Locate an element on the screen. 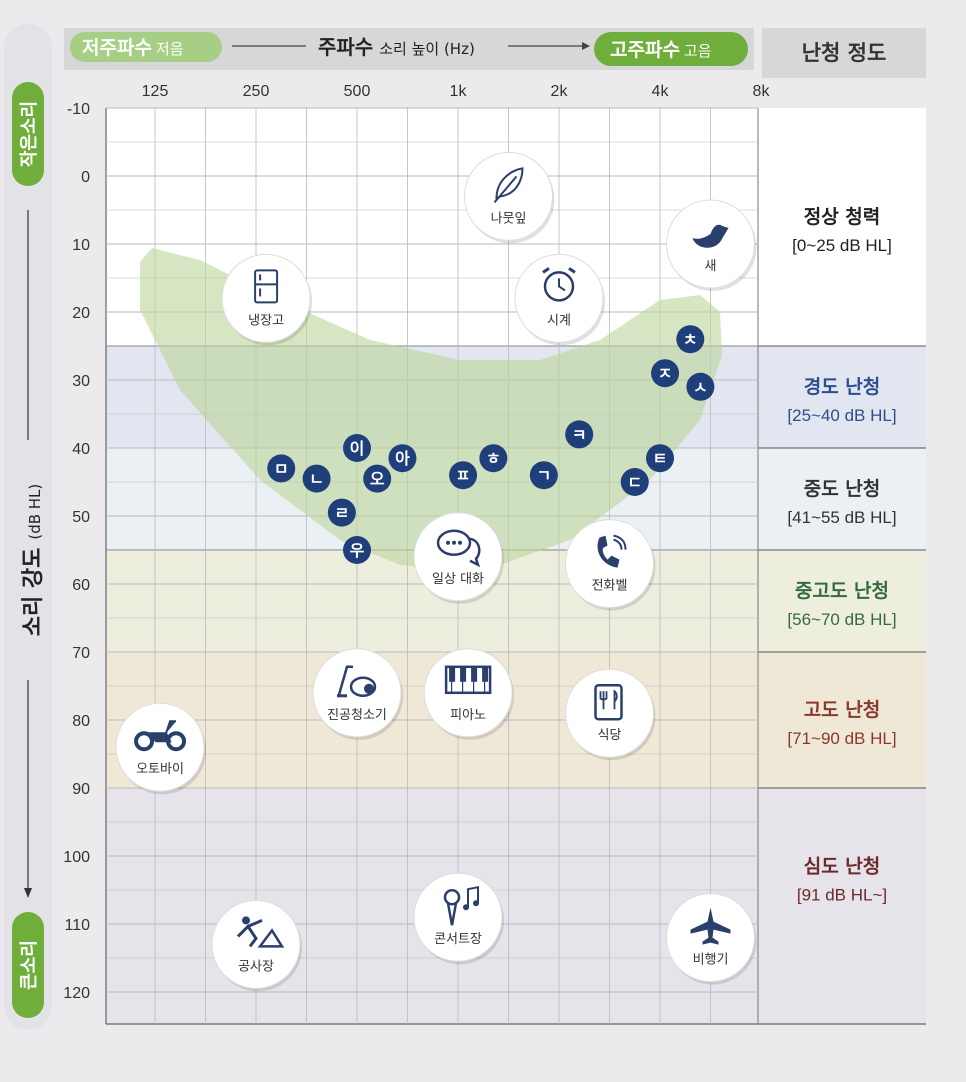 The height and width of the screenshot is (1082, 966). phoneme-char: ㅁ is located at coordinates (281, 468).